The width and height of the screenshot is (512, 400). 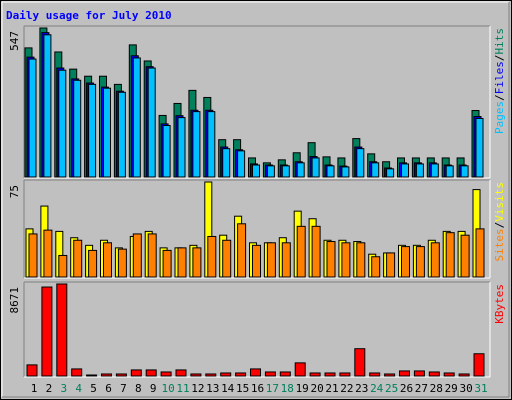 I want to click on x-tick-label: 23, so click(x=361, y=388).